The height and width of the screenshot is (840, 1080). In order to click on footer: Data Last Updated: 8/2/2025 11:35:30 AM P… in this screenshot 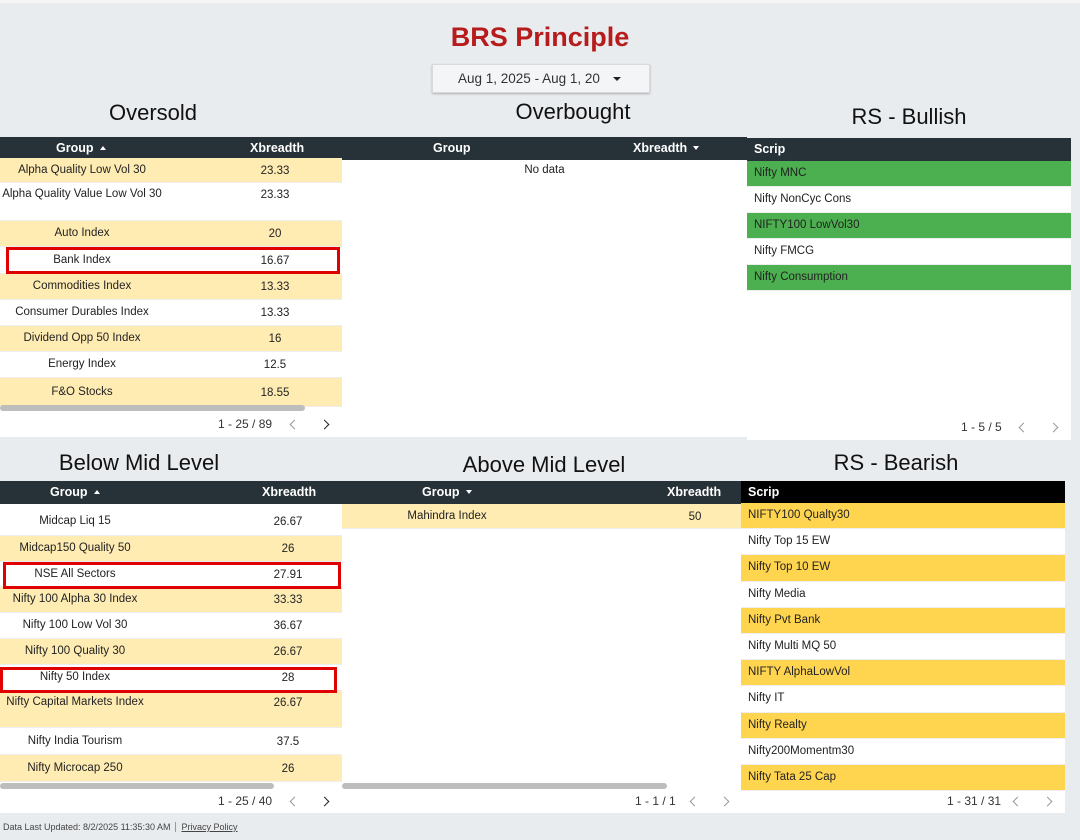, I will do `click(120, 827)`.